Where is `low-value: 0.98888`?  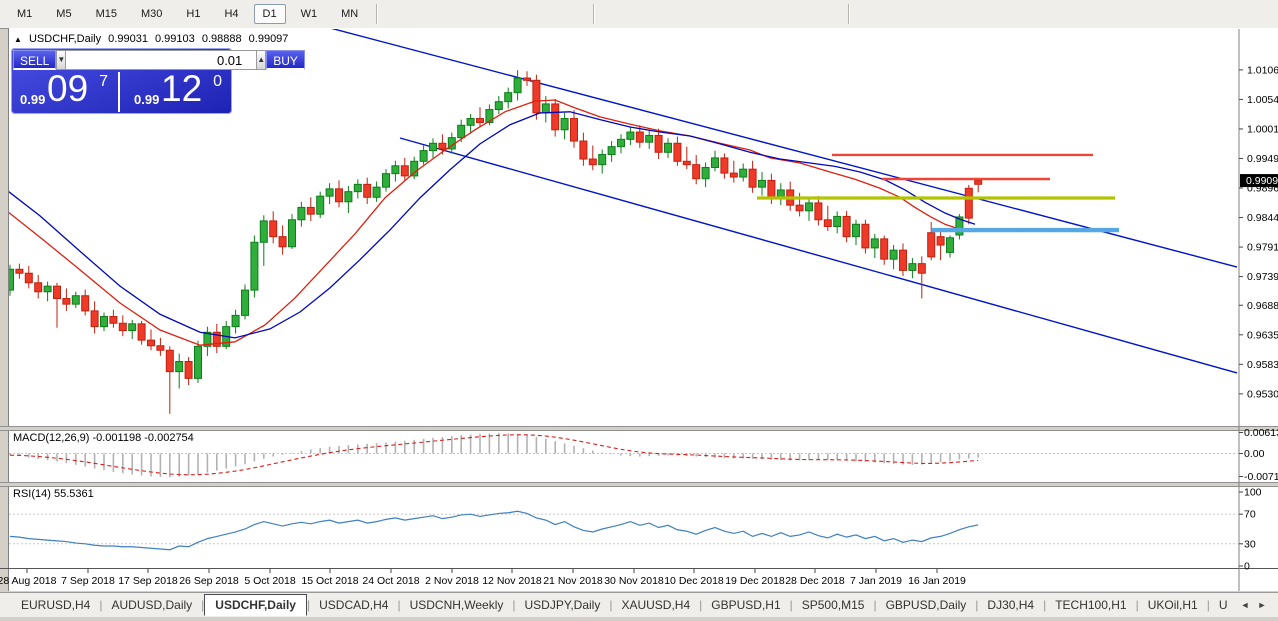
low-value: 0.98888 is located at coordinates (221, 39).